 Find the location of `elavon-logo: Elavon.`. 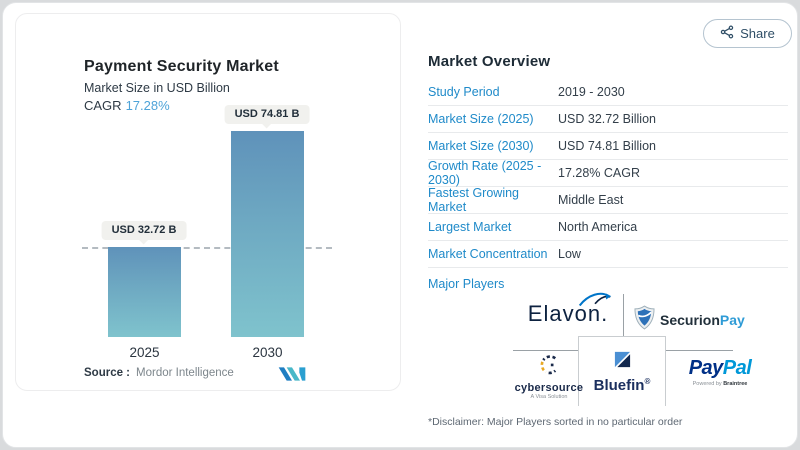

elavon-logo: Elavon. is located at coordinates (568, 309).